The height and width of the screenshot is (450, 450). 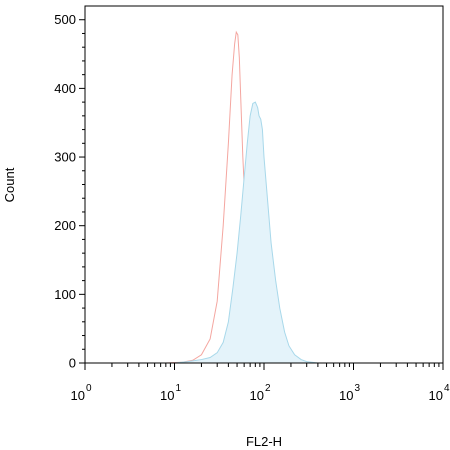 What do you see at coordinates (65, 294) in the screenshot?
I see `y-tick-label: 100` at bounding box center [65, 294].